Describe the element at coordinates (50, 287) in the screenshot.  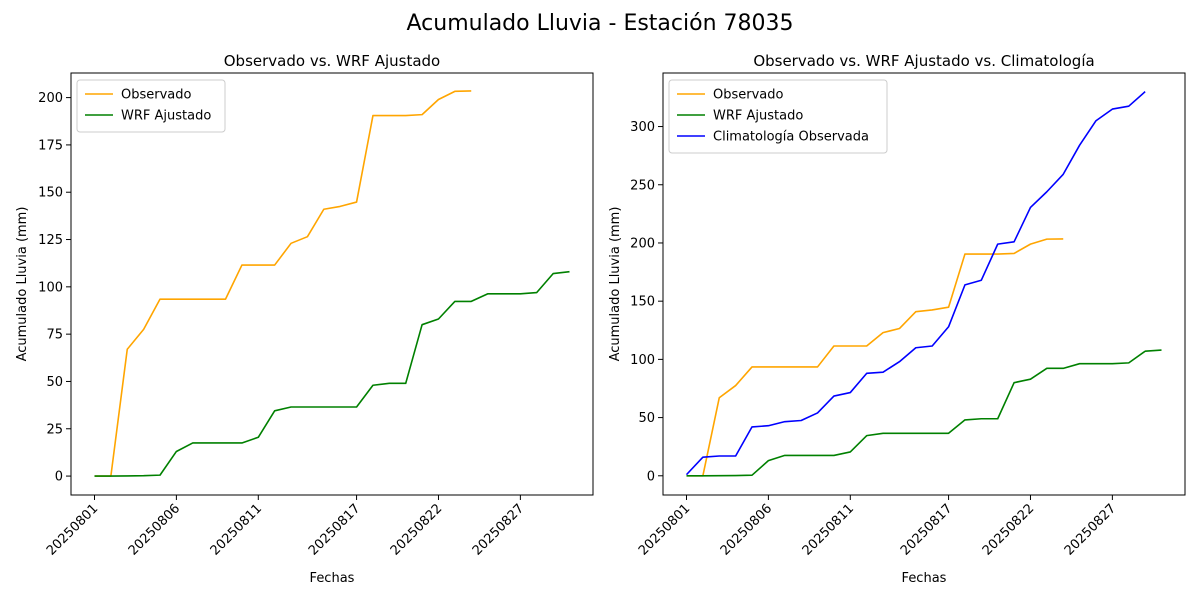
I see `chart-left-ytick-label: 100` at that location.